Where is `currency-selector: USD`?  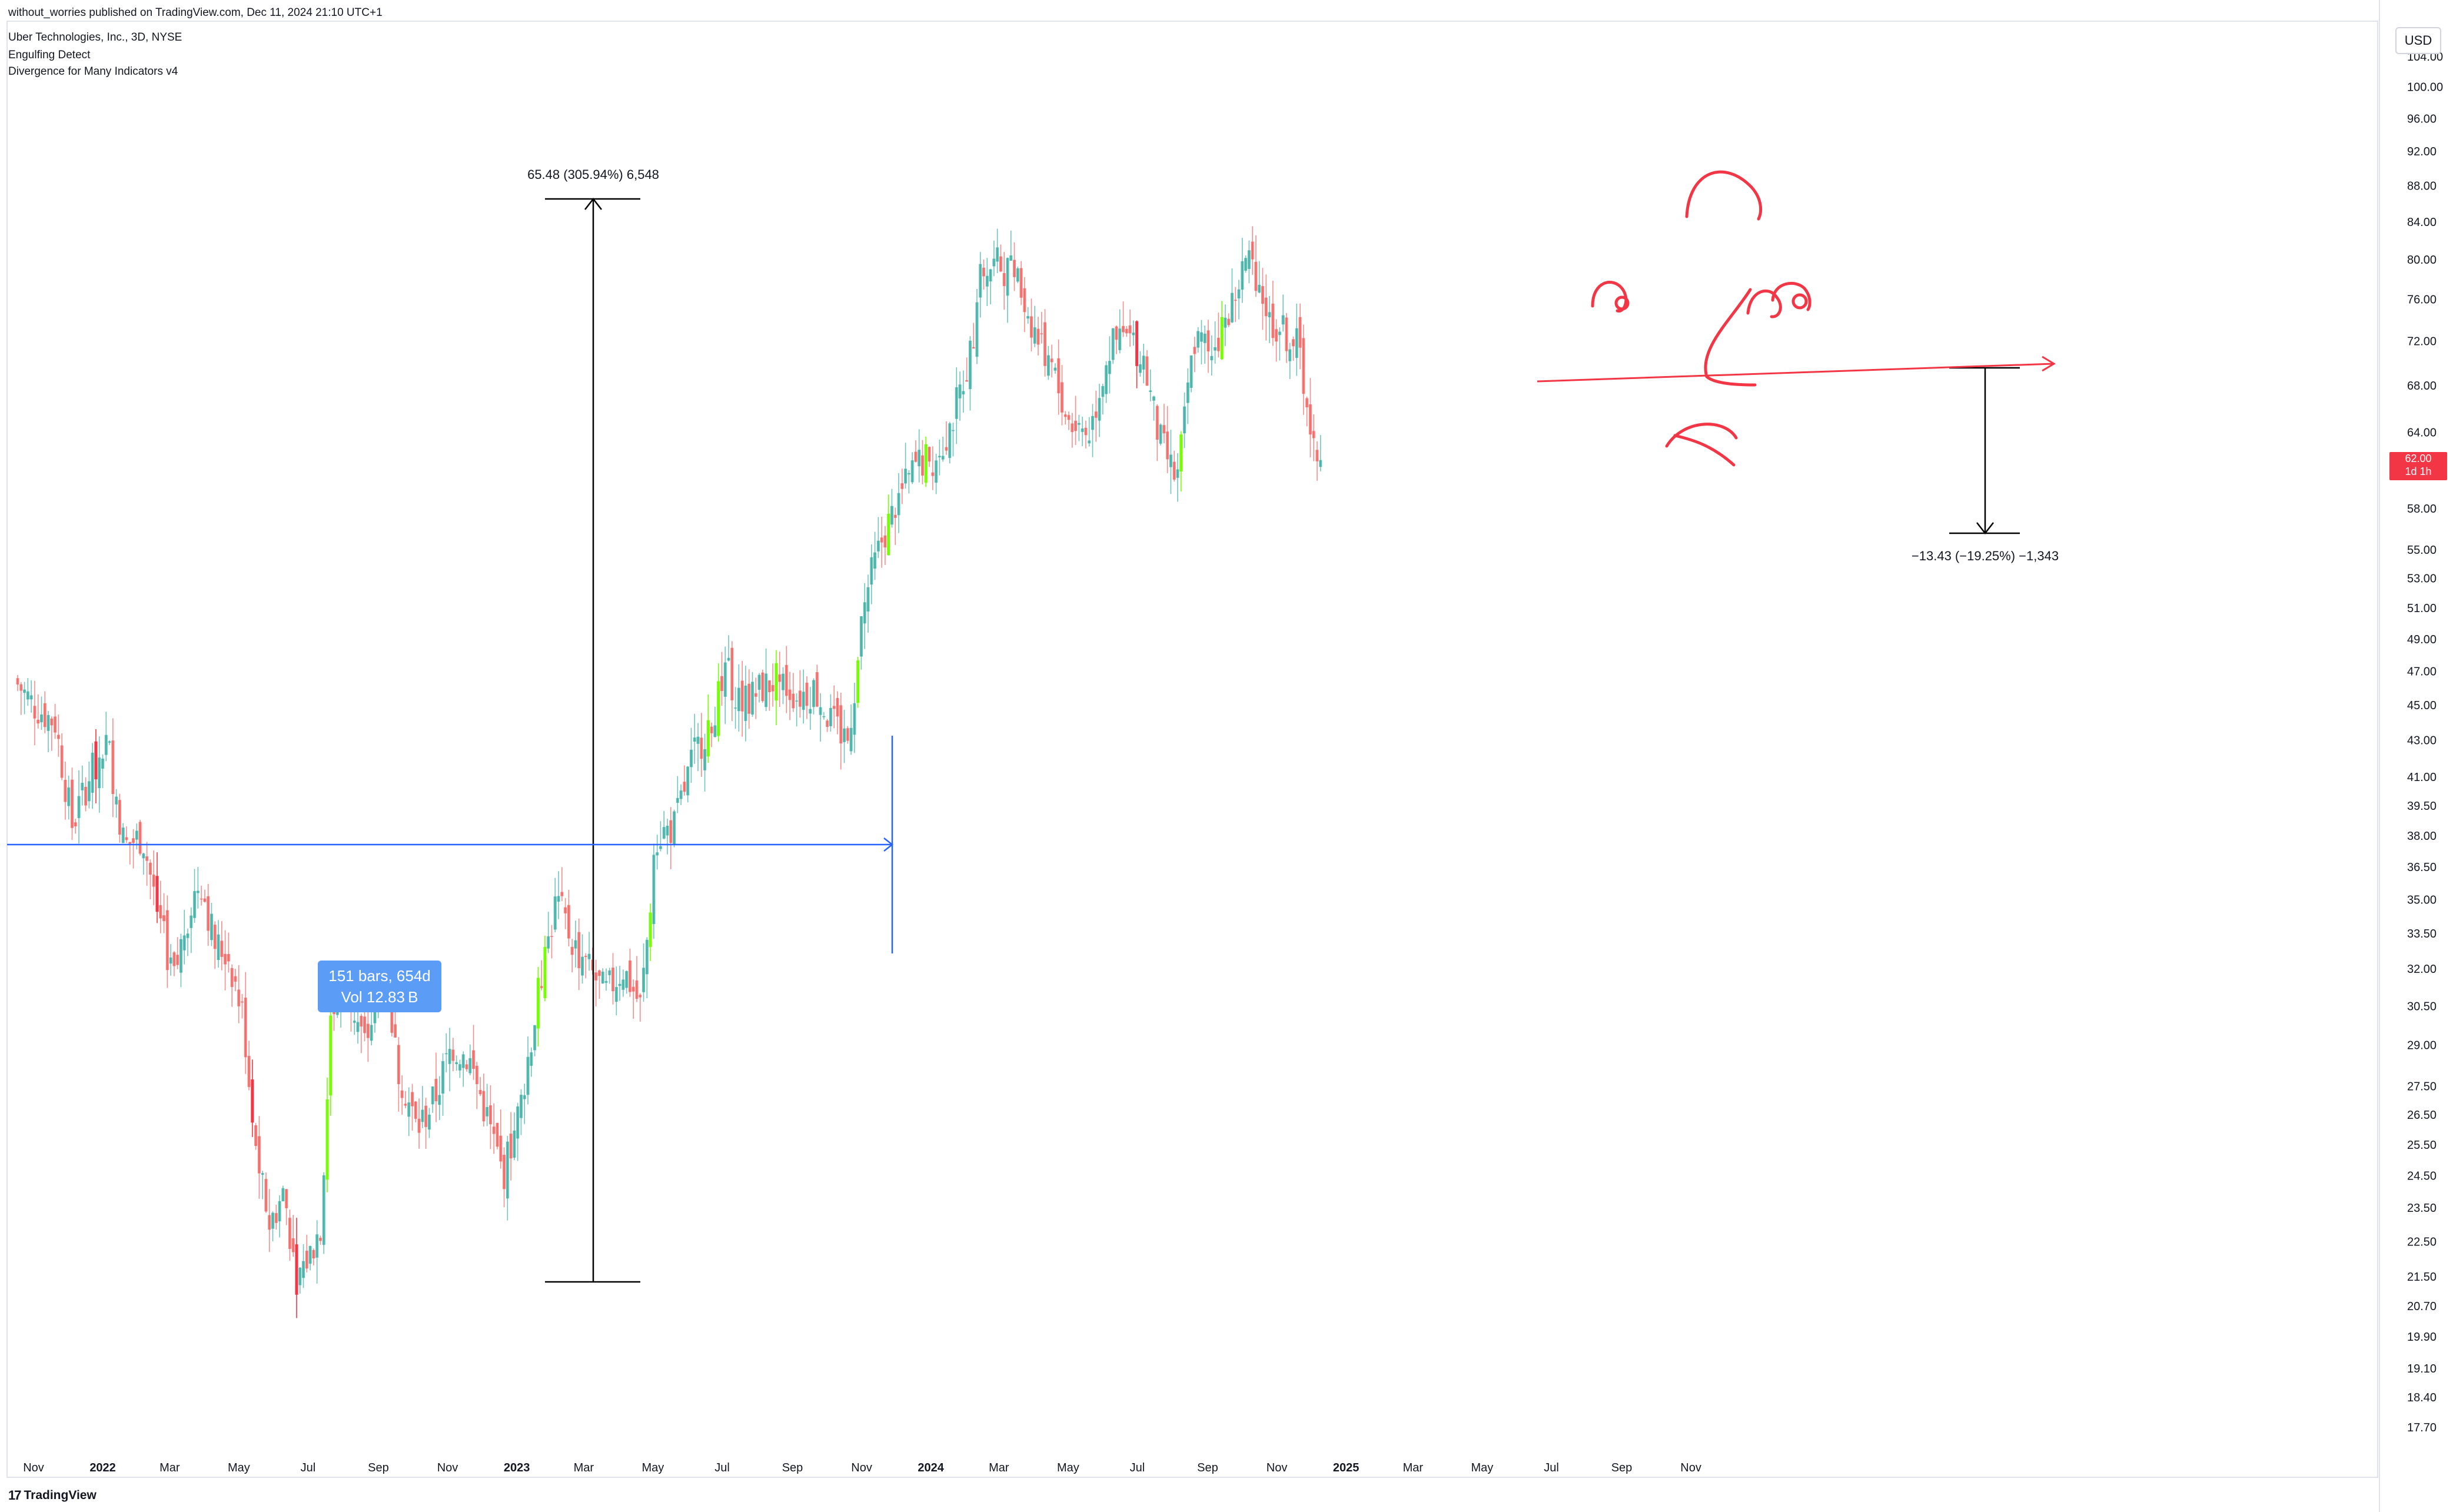 currency-selector: USD is located at coordinates (2418, 40).